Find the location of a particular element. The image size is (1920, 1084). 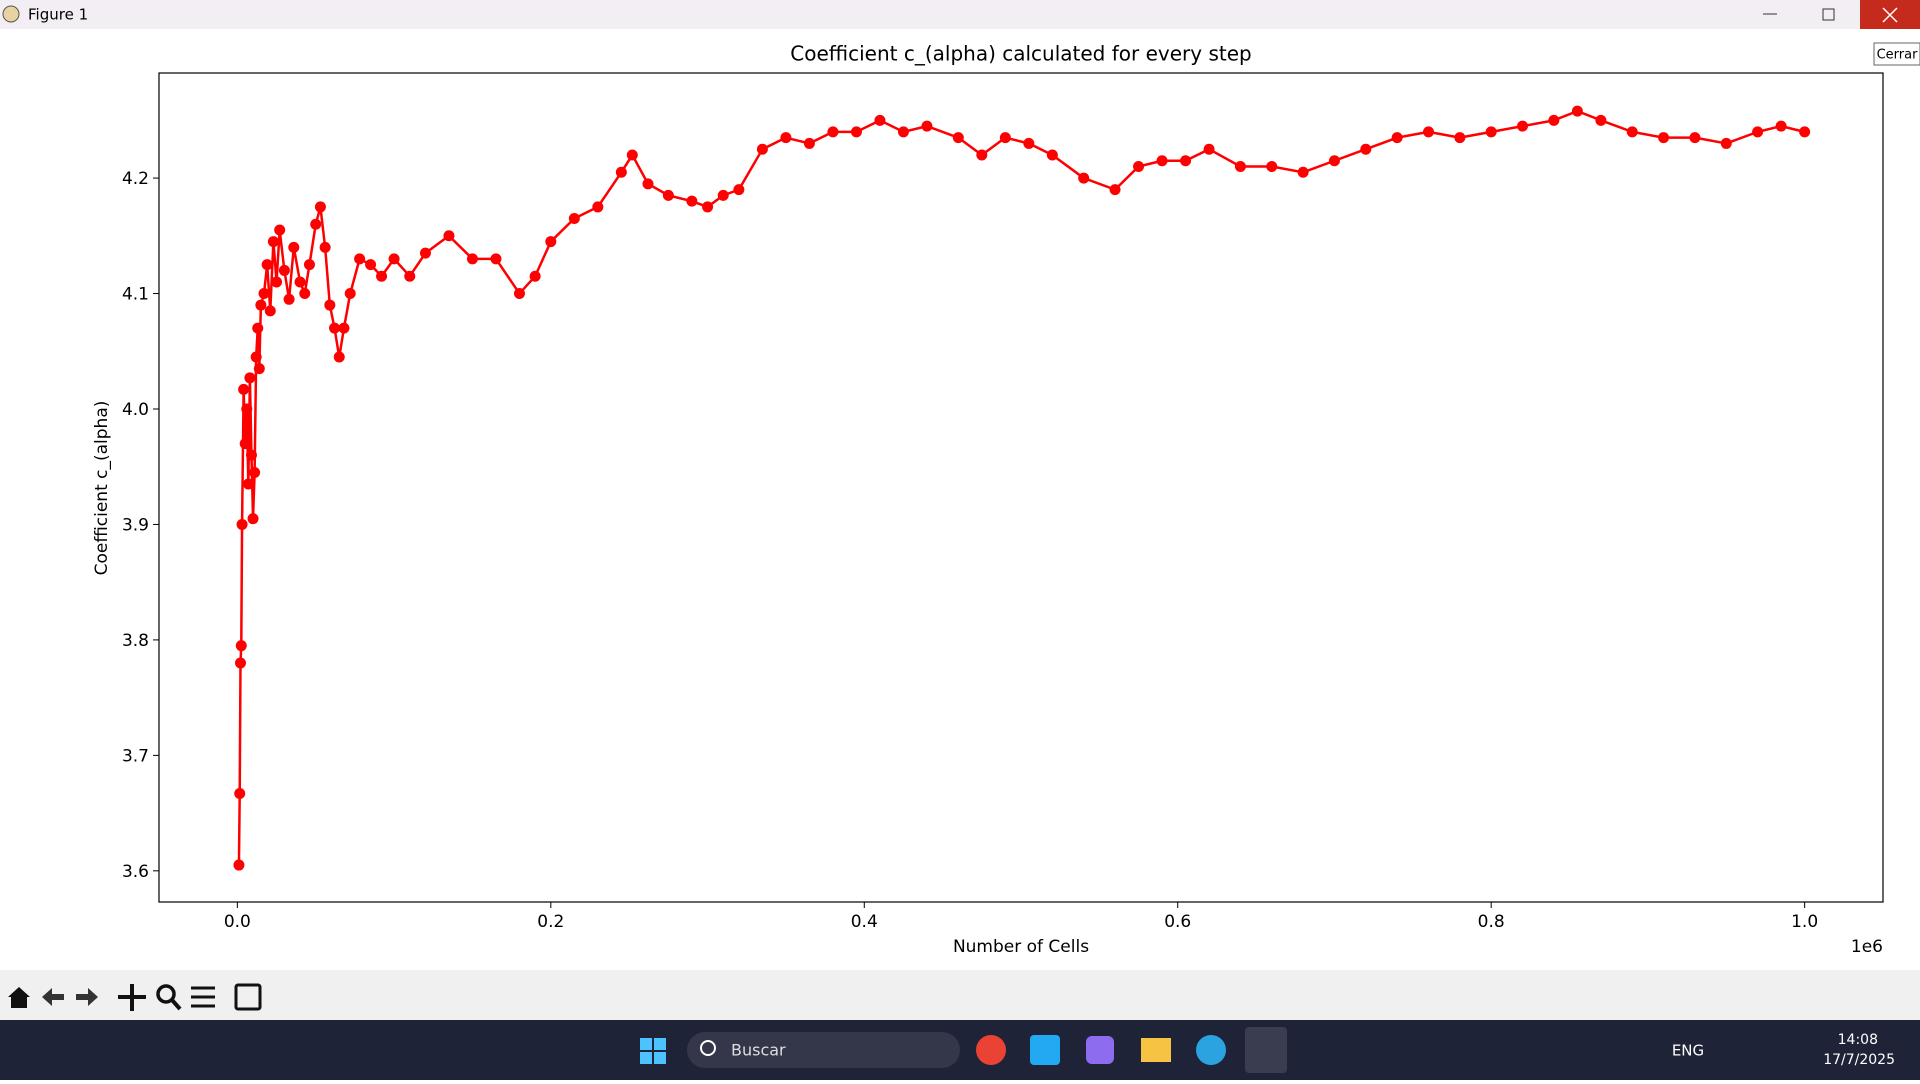

y-axis-label: Coefficient c_(alpha) is located at coordinates (102, 488).